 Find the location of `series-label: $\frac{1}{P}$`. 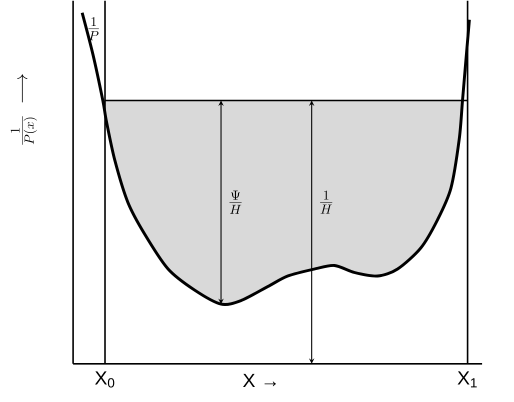

series-label: $\frac{1}{P}$ is located at coordinates (93, 28).